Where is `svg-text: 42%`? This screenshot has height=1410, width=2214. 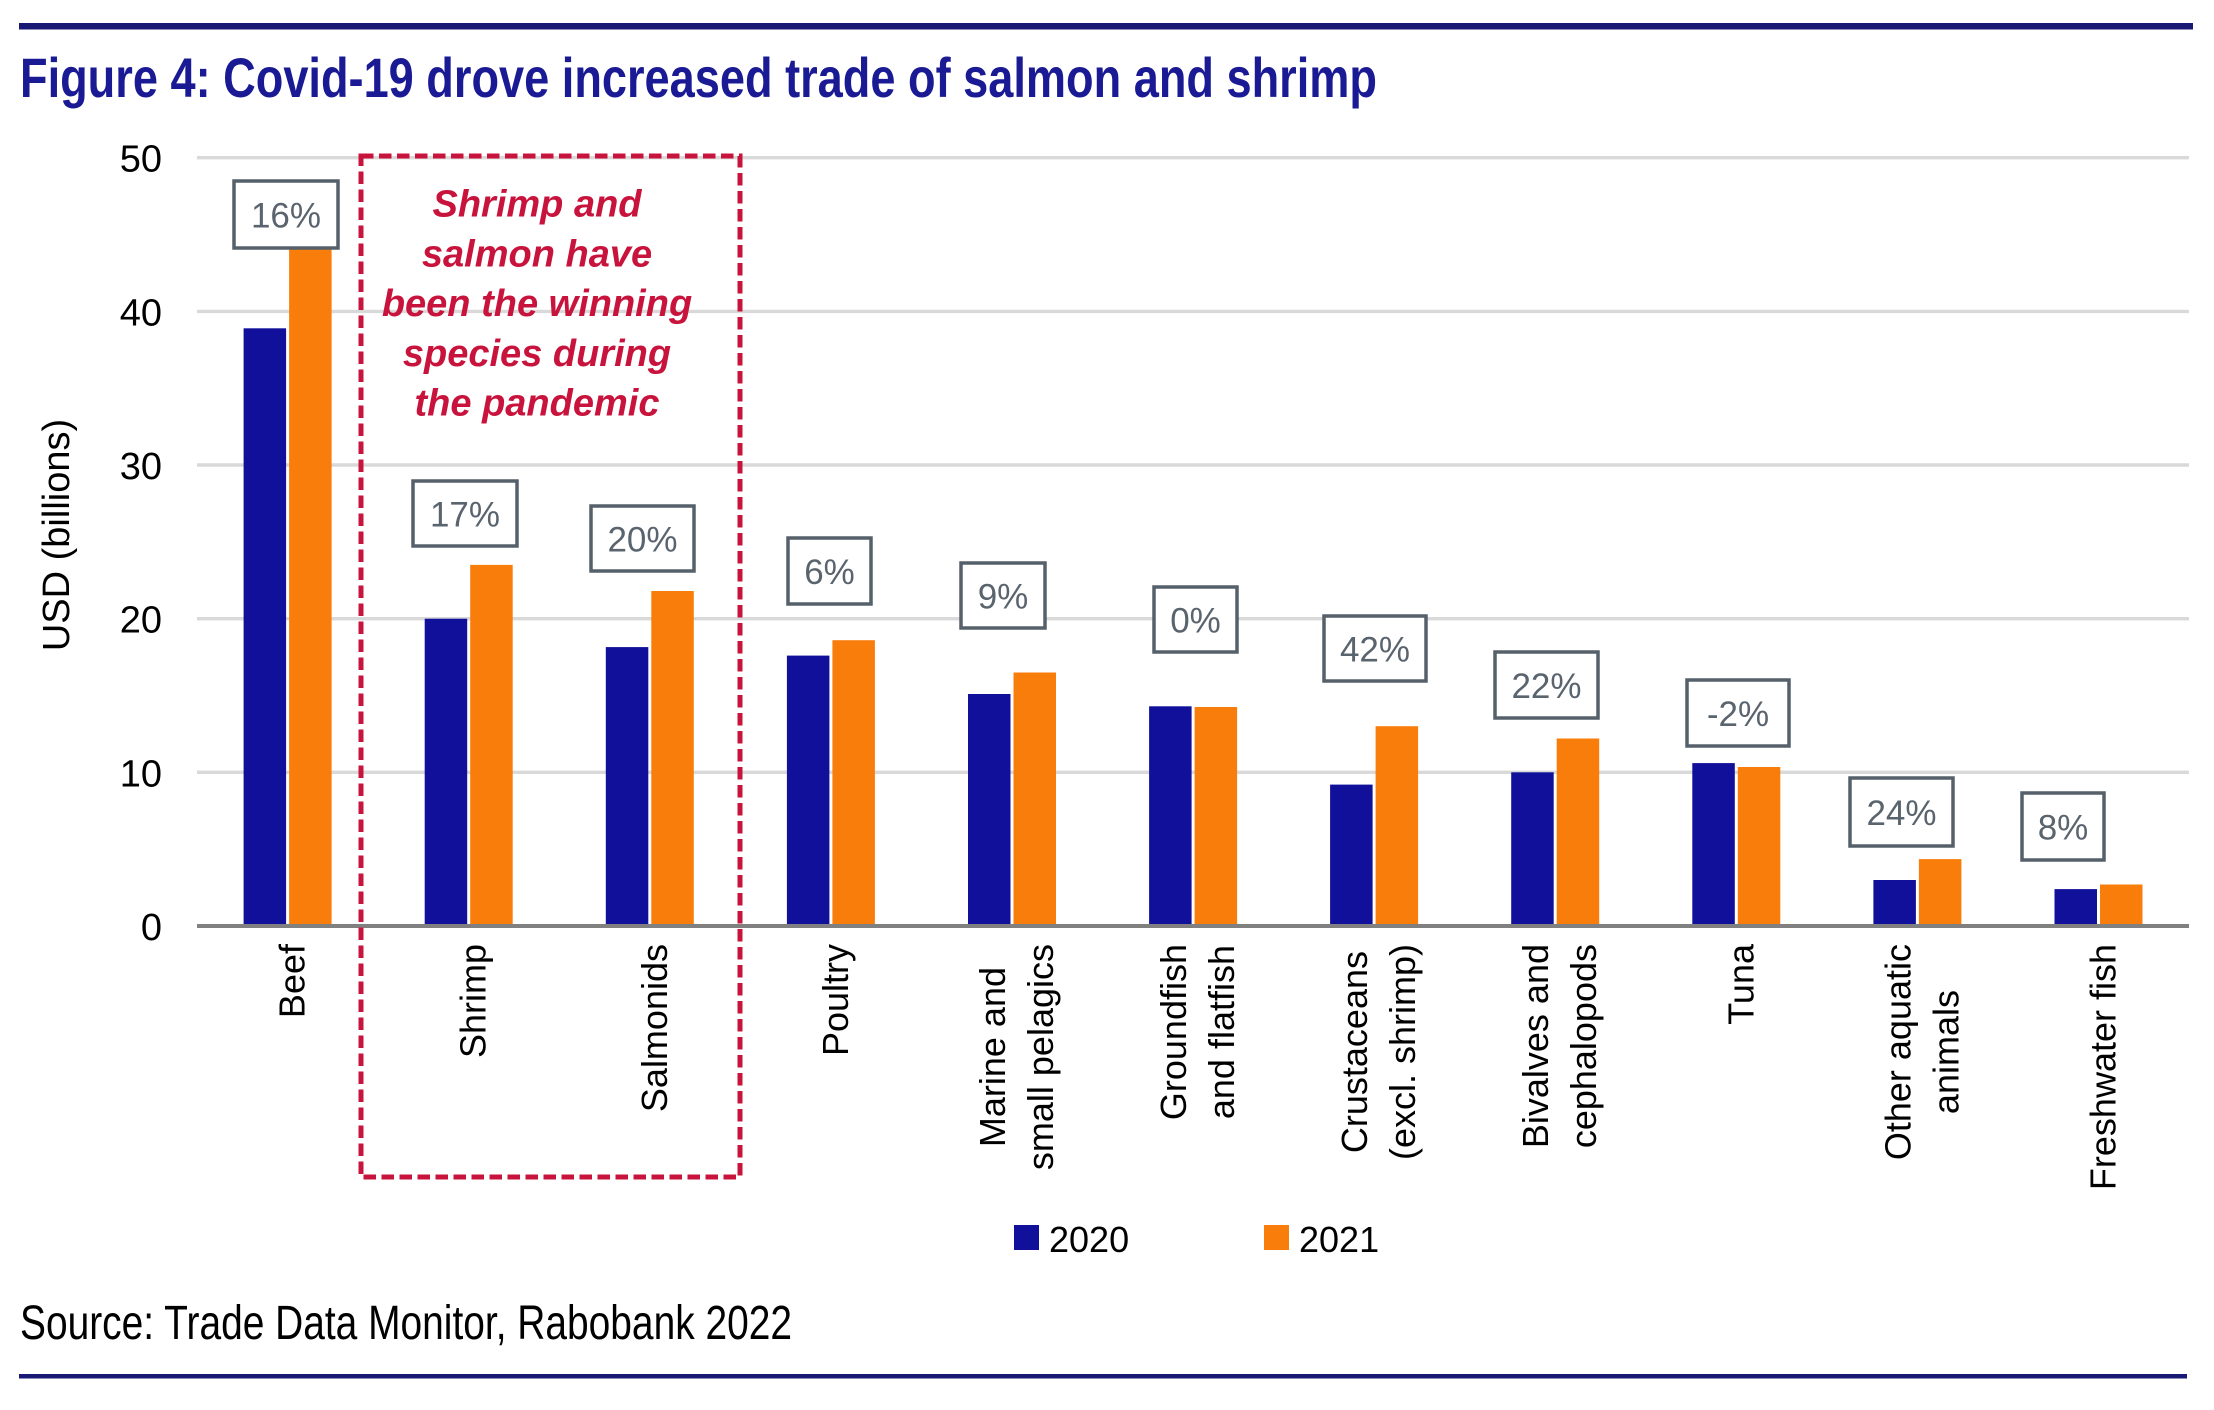 svg-text: 42% is located at coordinates (1375, 650).